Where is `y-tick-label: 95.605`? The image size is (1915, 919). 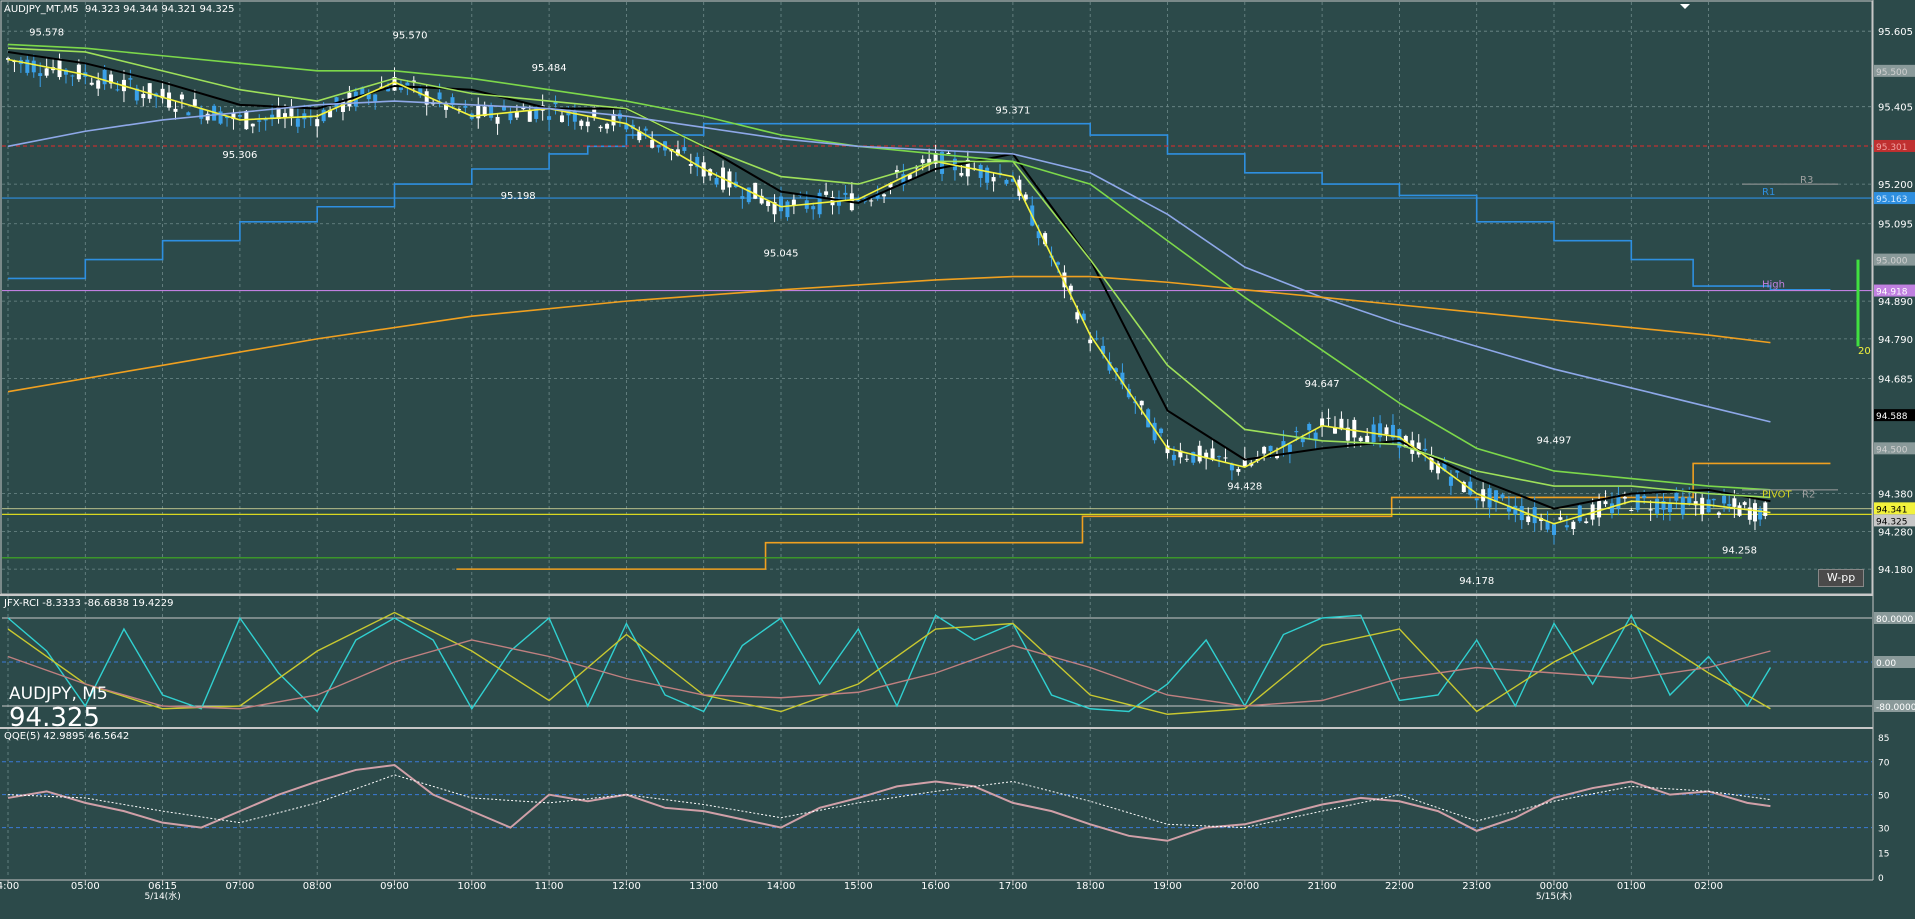
y-tick-label: 95.605 is located at coordinates (1895, 32).